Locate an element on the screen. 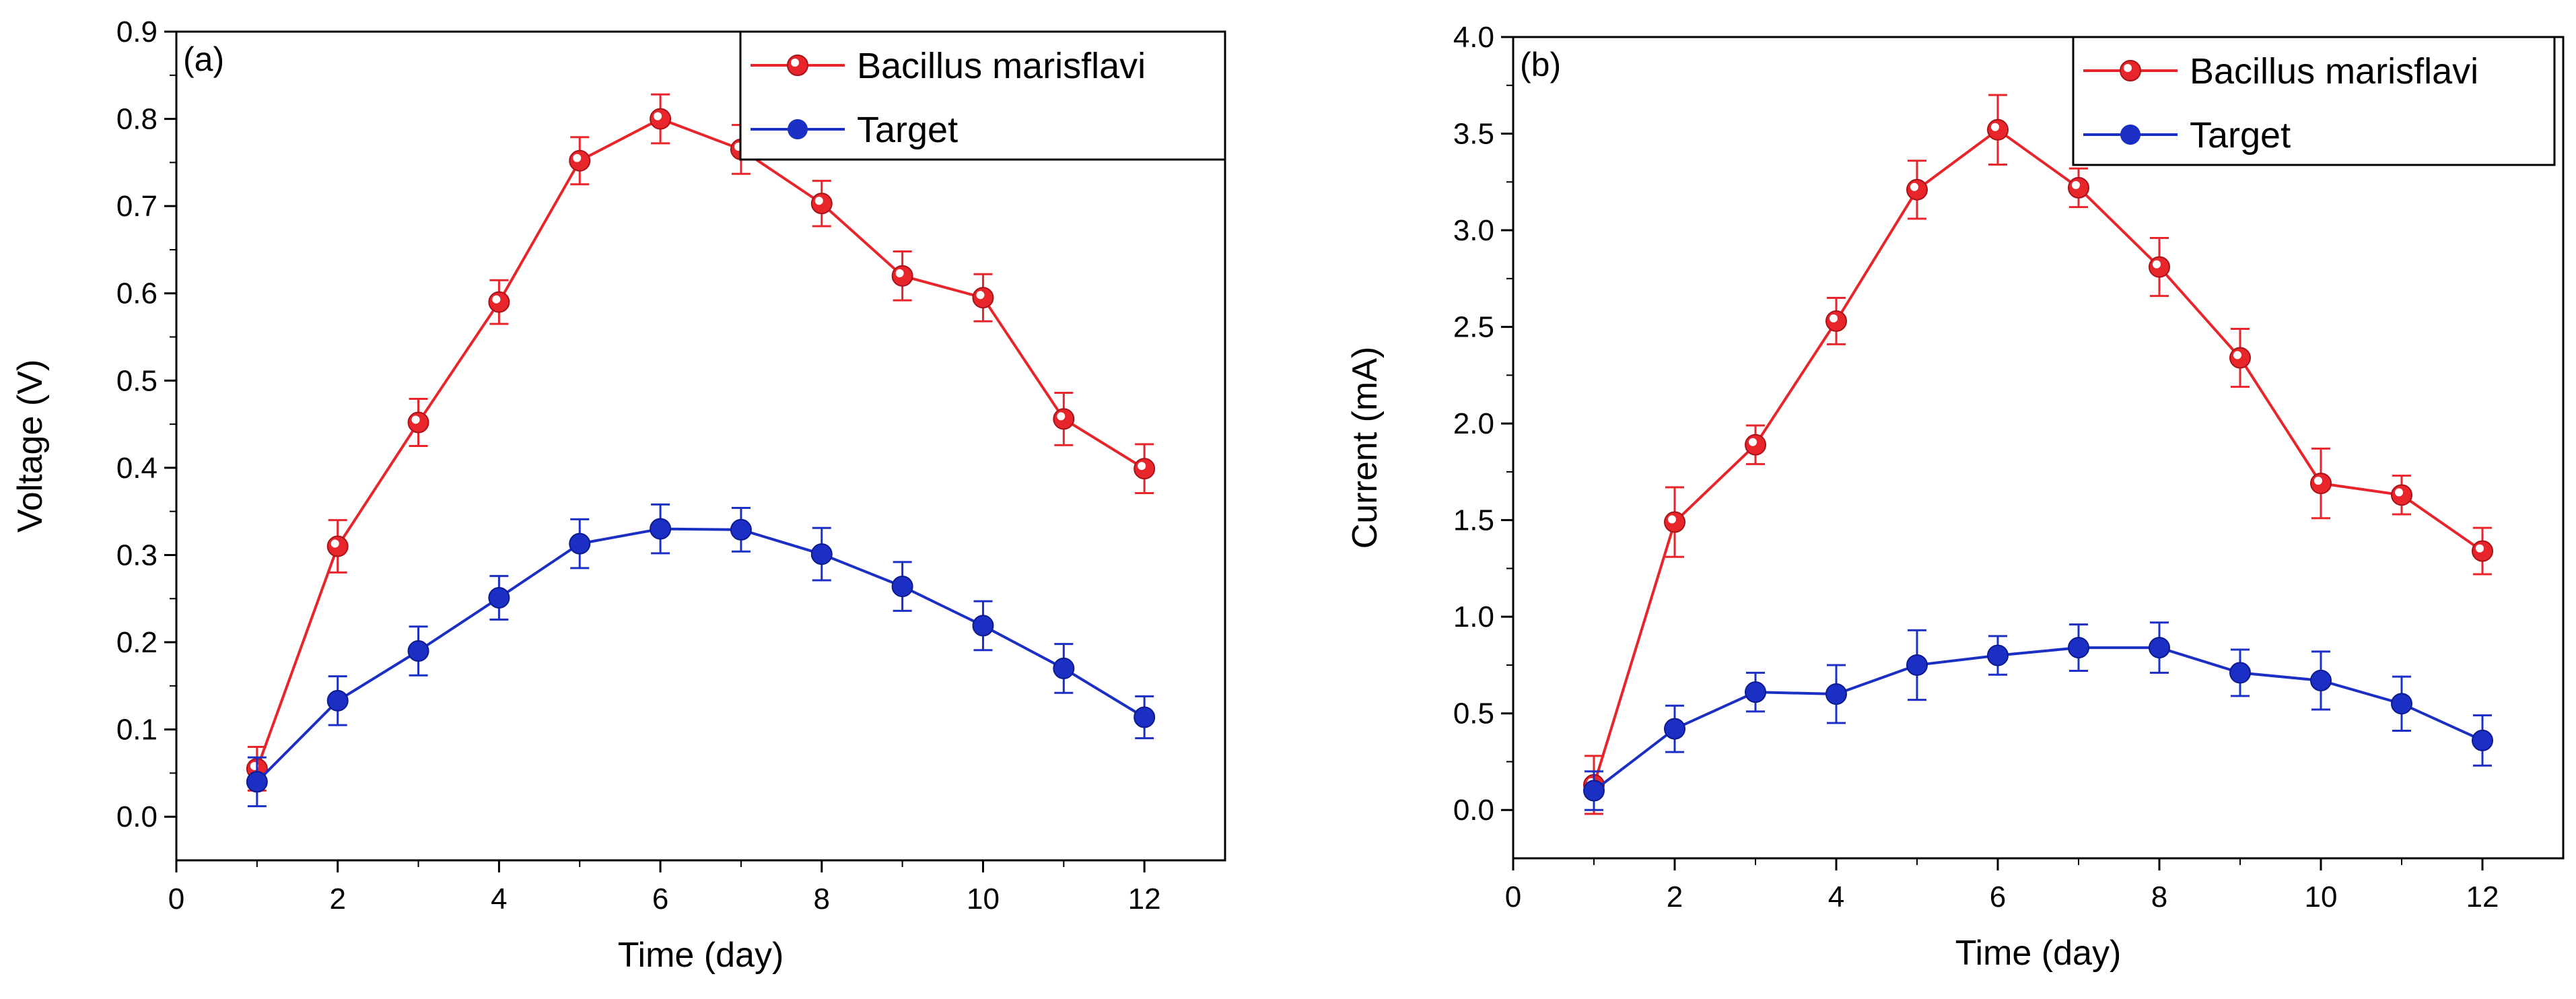  y-tick-label: 0.8 is located at coordinates (137, 120).